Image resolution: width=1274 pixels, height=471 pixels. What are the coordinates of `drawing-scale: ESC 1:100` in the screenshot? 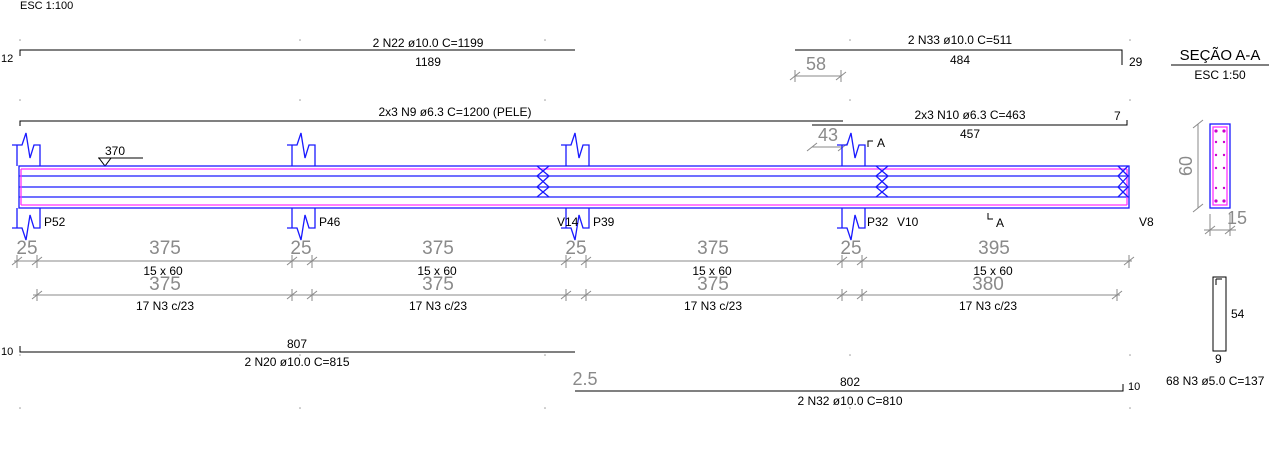 It's located at (46, 6).